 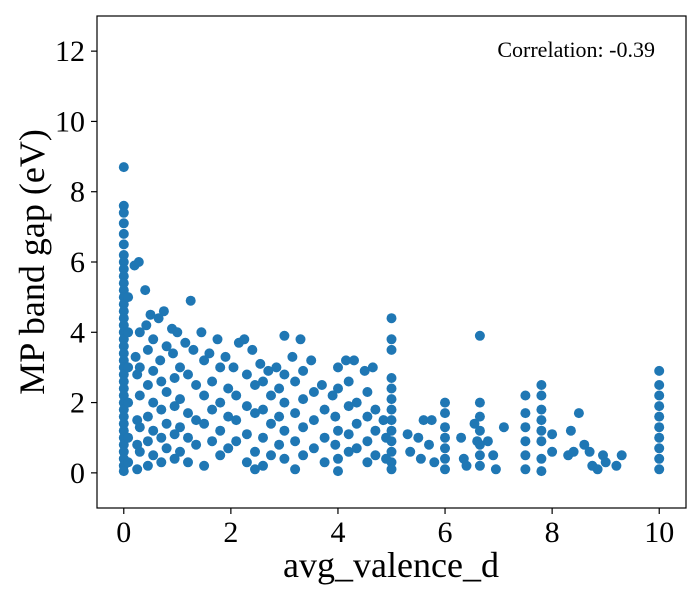 What do you see at coordinates (77, 332) in the screenshot?
I see `y-tick-label: 4` at bounding box center [77, 332].